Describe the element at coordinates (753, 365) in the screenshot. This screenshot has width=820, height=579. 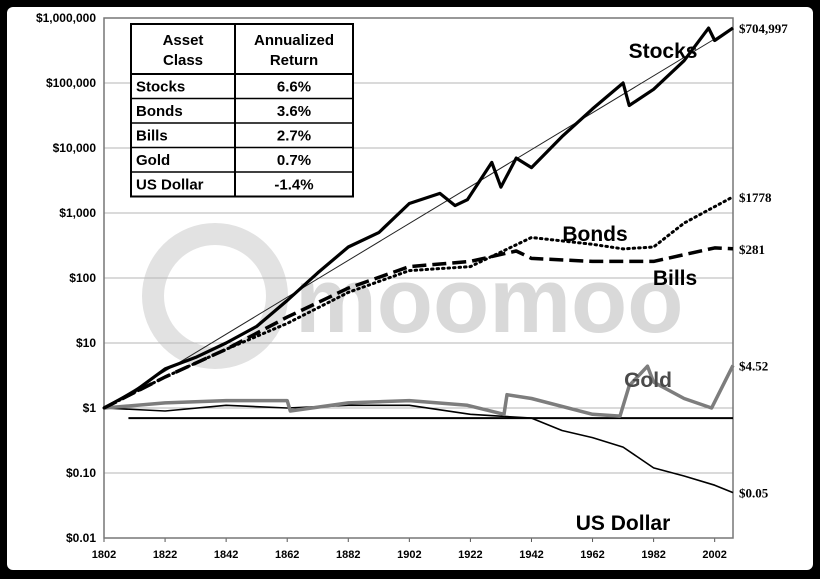
I see `end-value-label: $4.52` at that location.